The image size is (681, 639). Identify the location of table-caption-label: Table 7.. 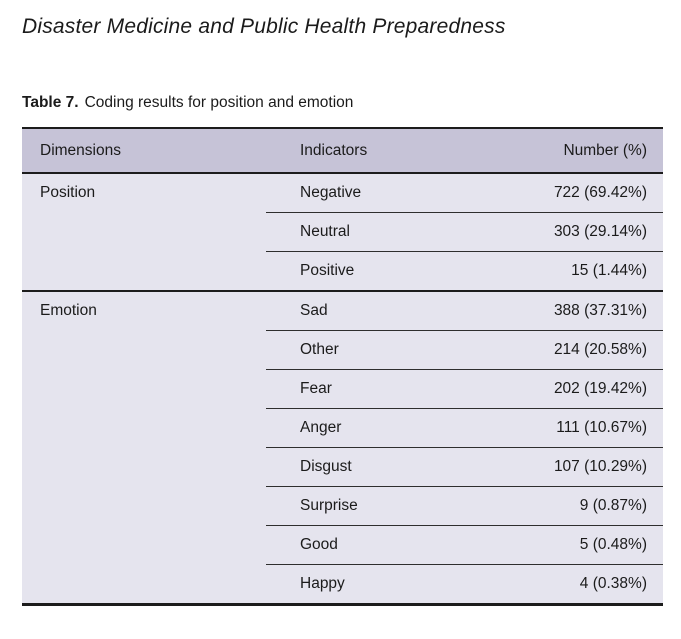
(50, 102).